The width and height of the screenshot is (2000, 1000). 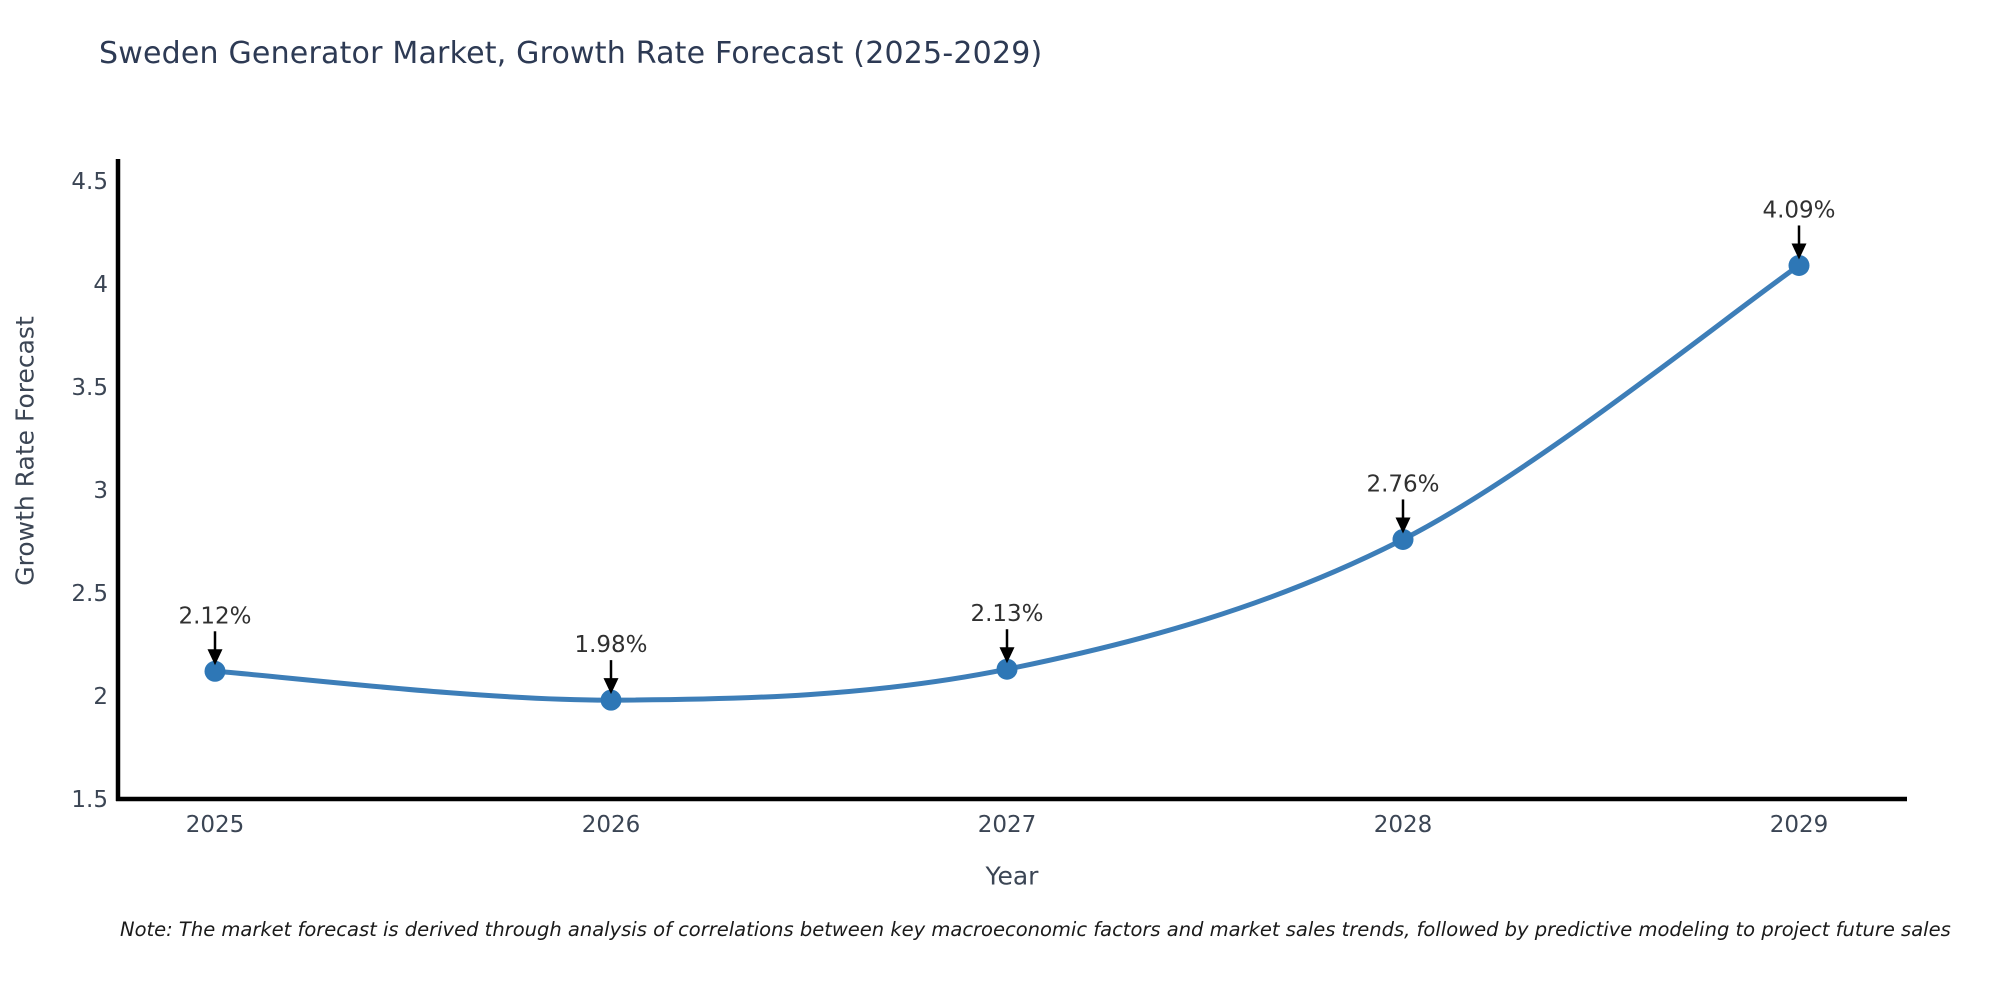 What do you see at coordinates (100, 491) in the screenshot?
I see `y-tick-label: 3` at bounding box center [100, 491].